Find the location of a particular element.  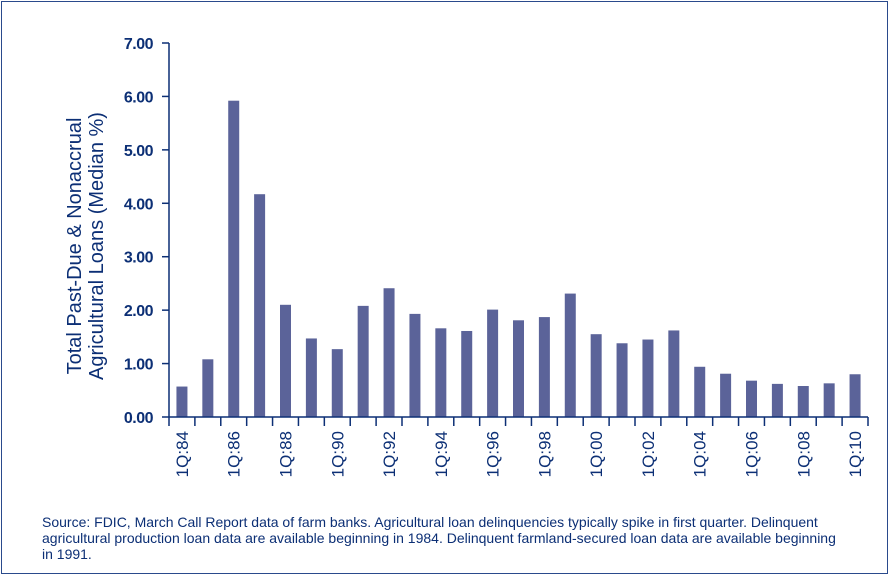

y-tick-label: 1.00 is located at coordinates (139, 365).